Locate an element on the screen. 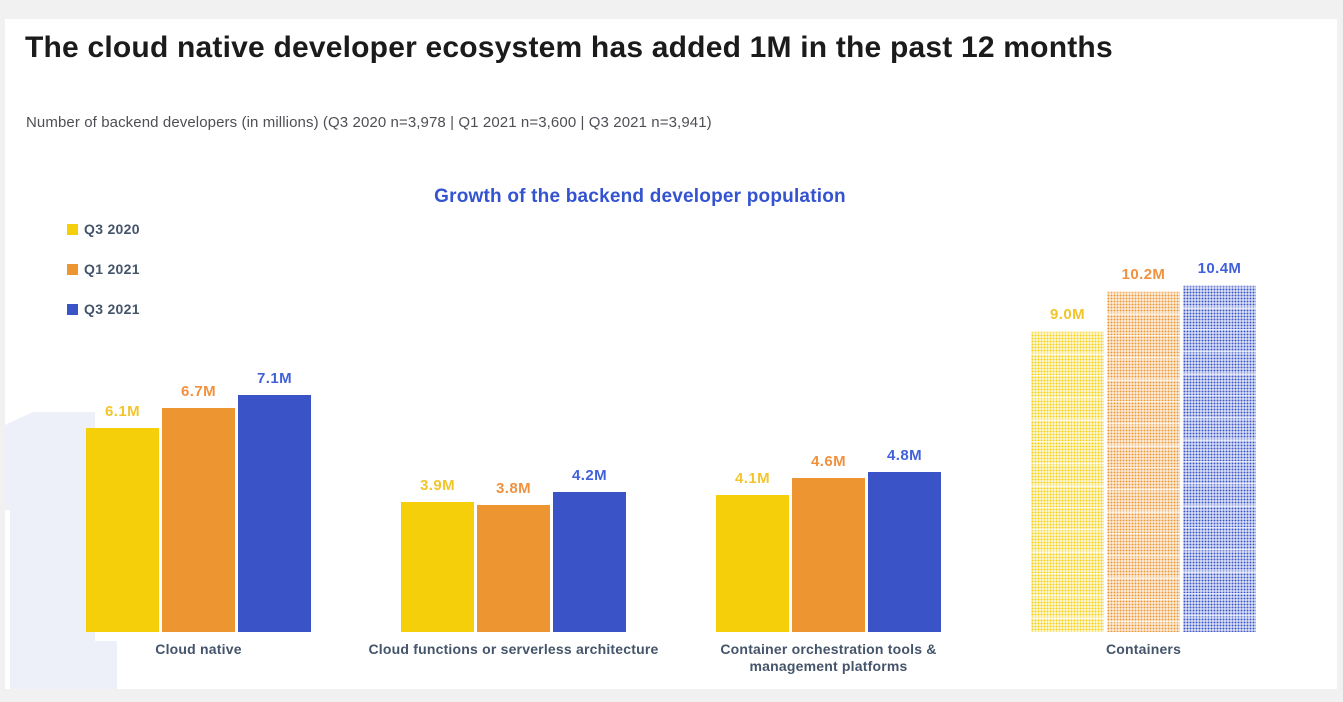 The width and height of the screenshot is (1343, 702). legend-item-q3-2021: Q3 2021 is located at coordinates (103, 309).